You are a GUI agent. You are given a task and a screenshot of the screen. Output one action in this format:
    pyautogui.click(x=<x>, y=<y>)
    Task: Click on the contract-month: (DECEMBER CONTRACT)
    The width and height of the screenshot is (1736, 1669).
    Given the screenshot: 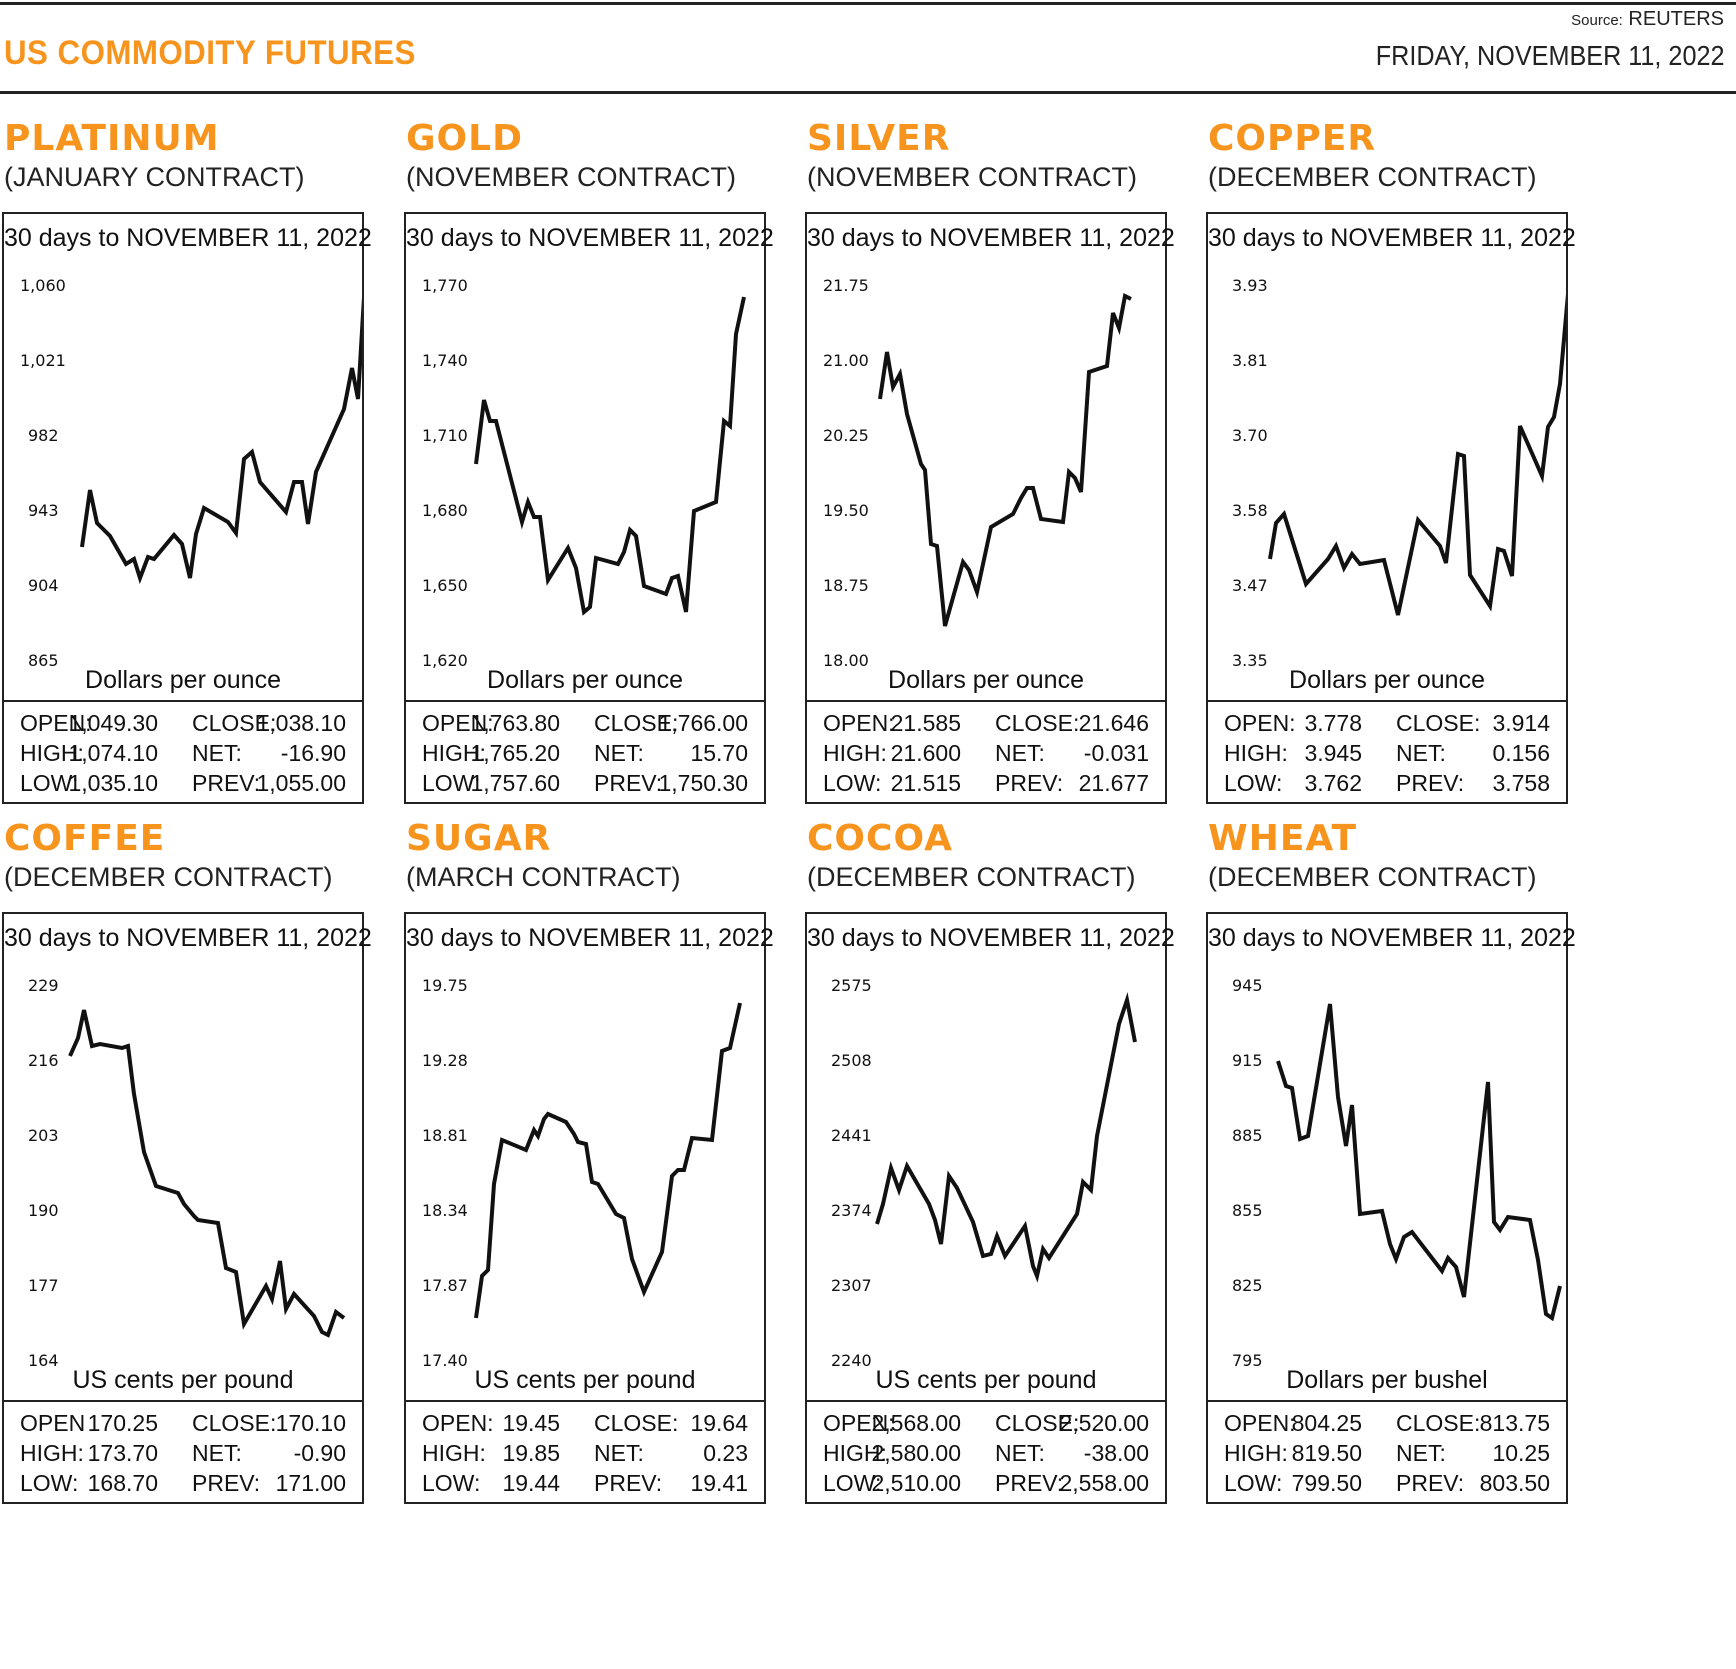 What is the action you would take?
    pyautogui.click(x=1372, y=177)
    